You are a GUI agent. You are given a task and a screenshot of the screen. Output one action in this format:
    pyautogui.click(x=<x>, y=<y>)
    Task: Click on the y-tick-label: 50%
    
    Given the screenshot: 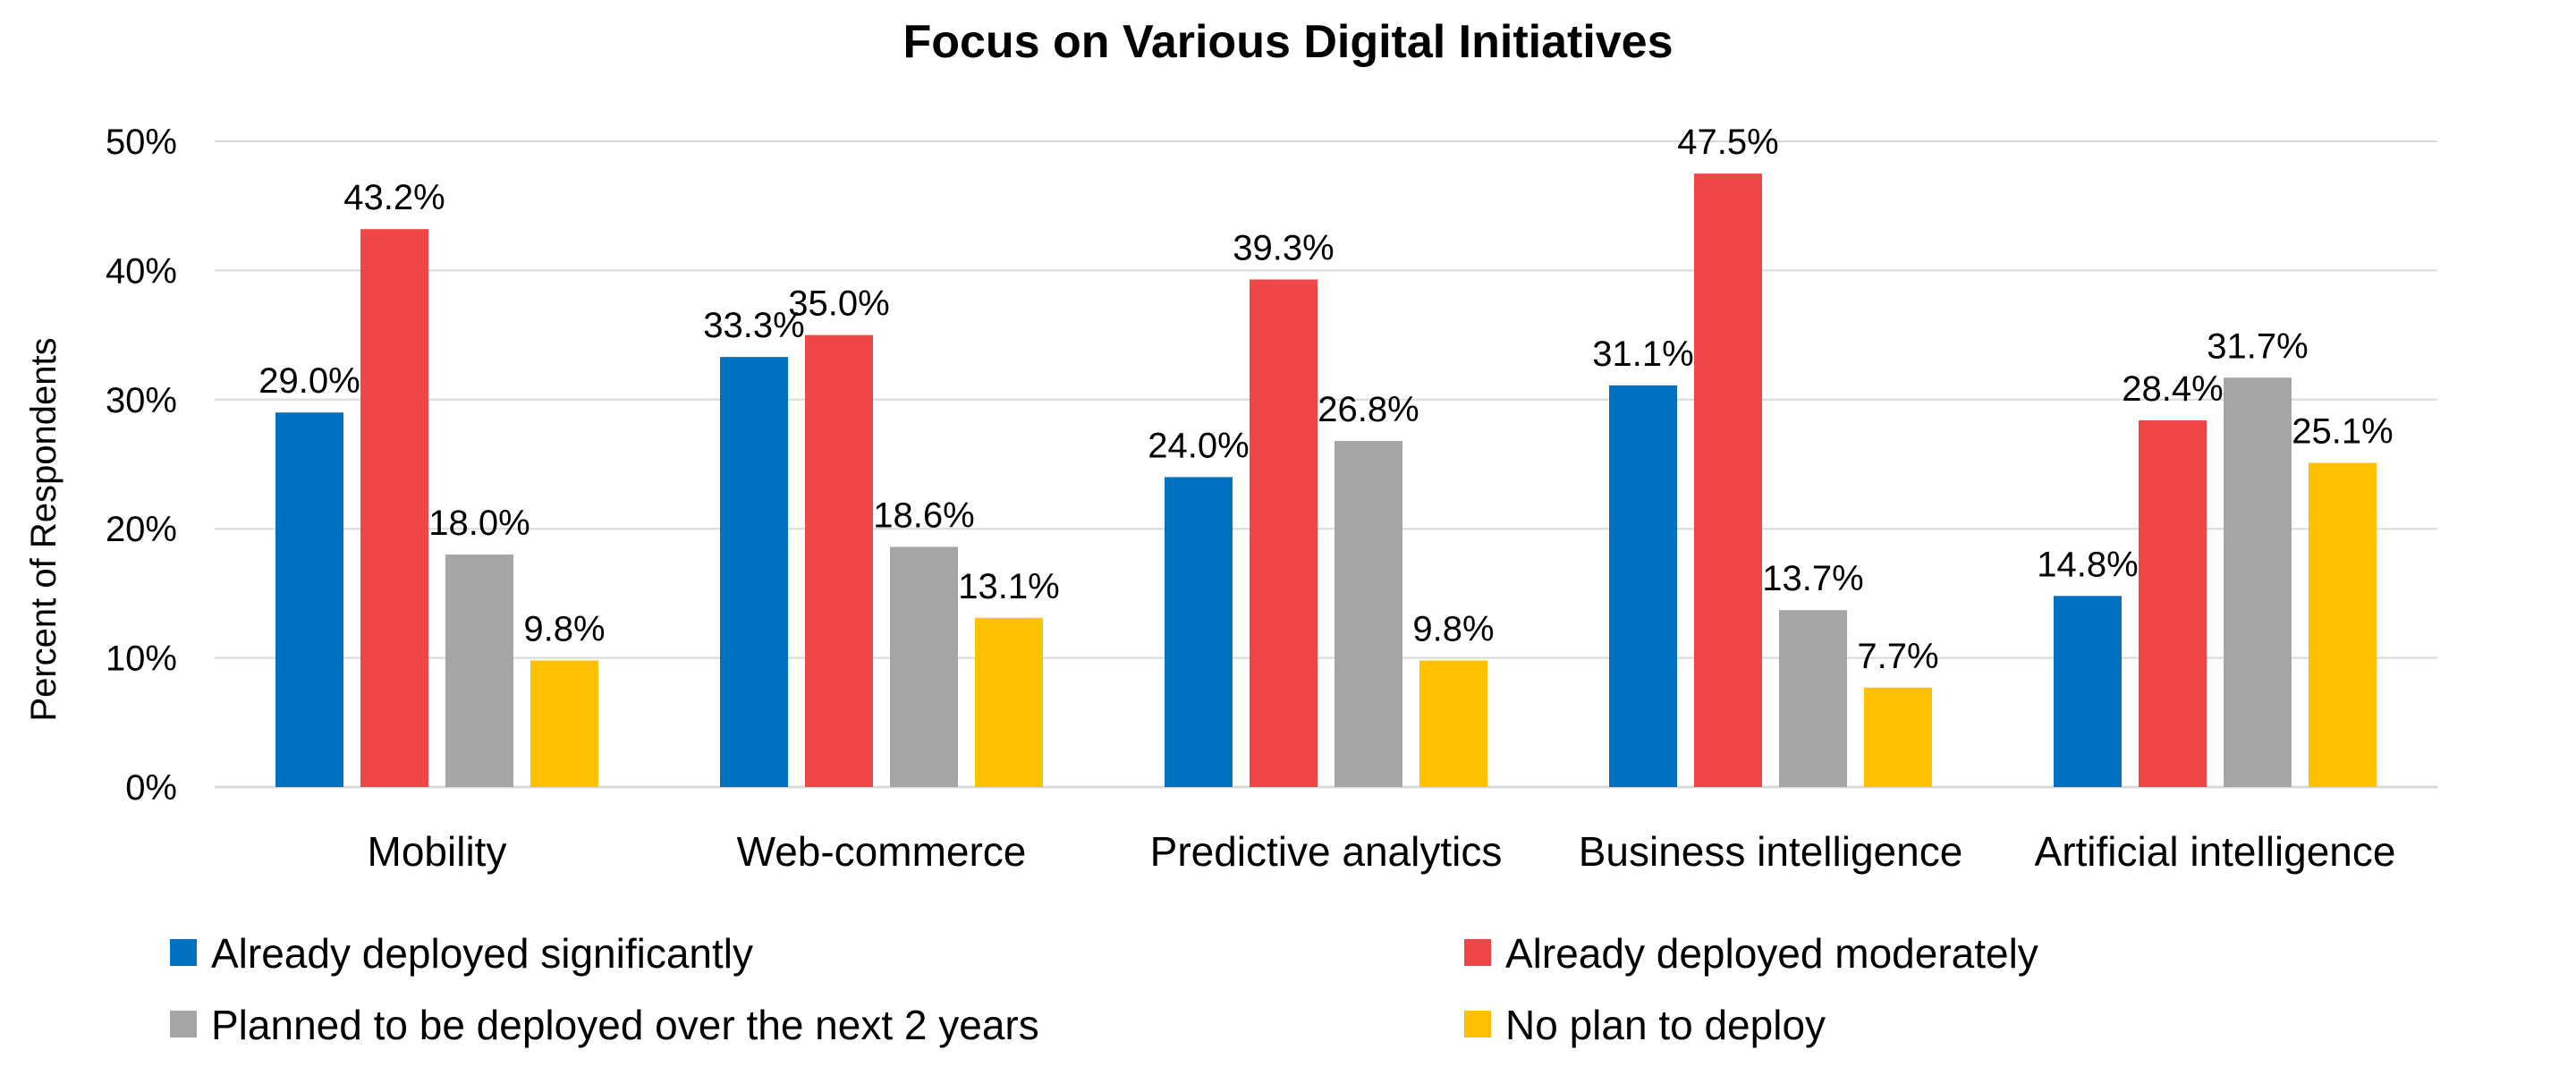 What is the action you would take?
    pyautogui.click(x=141, y=142)
    